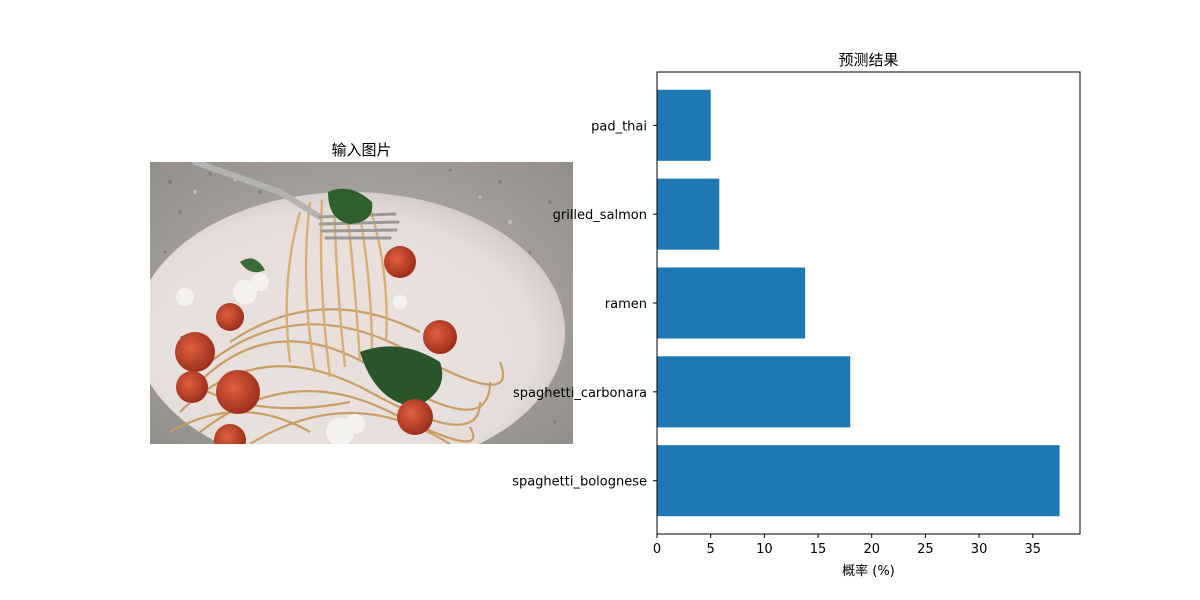 The height and width of the screenshot is (600, 1200). What do you see at coordinates (871, 549) in the screenshot?
I see `x-tick-label: 20` at bounding box center [871, 549].